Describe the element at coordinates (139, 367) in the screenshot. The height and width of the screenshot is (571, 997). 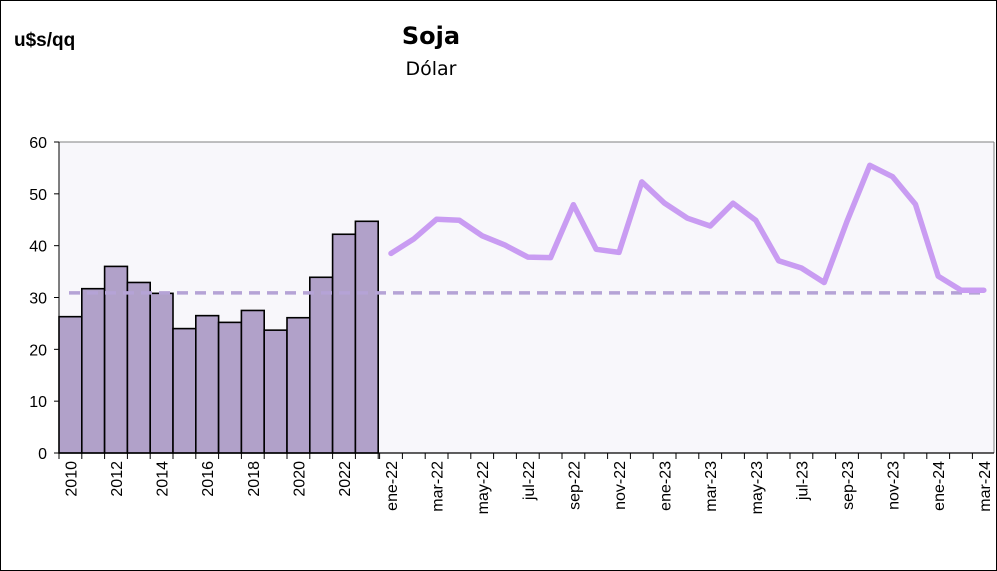
I see `bar-2013` at that location.